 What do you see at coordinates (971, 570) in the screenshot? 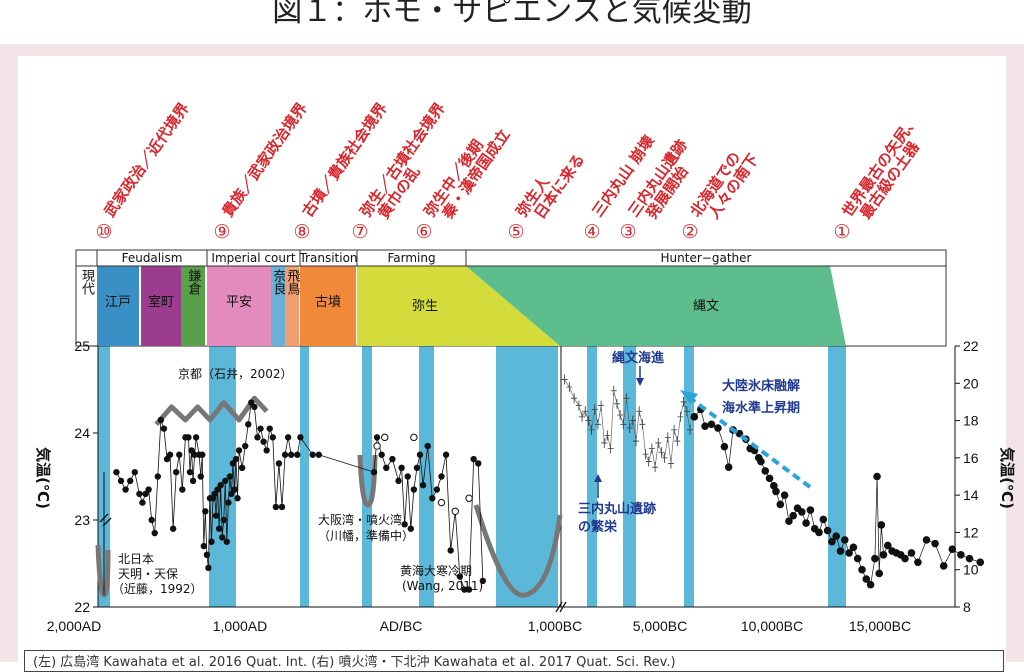
I see `right-tick-label: 10` at bounding box center [971, 570].